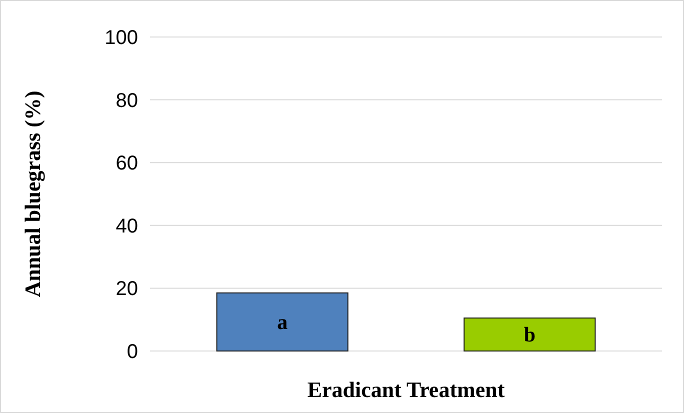 The height and width of the screenshot is (413, 684). Describe the element at coordinates (32, 194) in the screenshot. I see `y-axis-title: Annual bluegrass (%)` at that location.